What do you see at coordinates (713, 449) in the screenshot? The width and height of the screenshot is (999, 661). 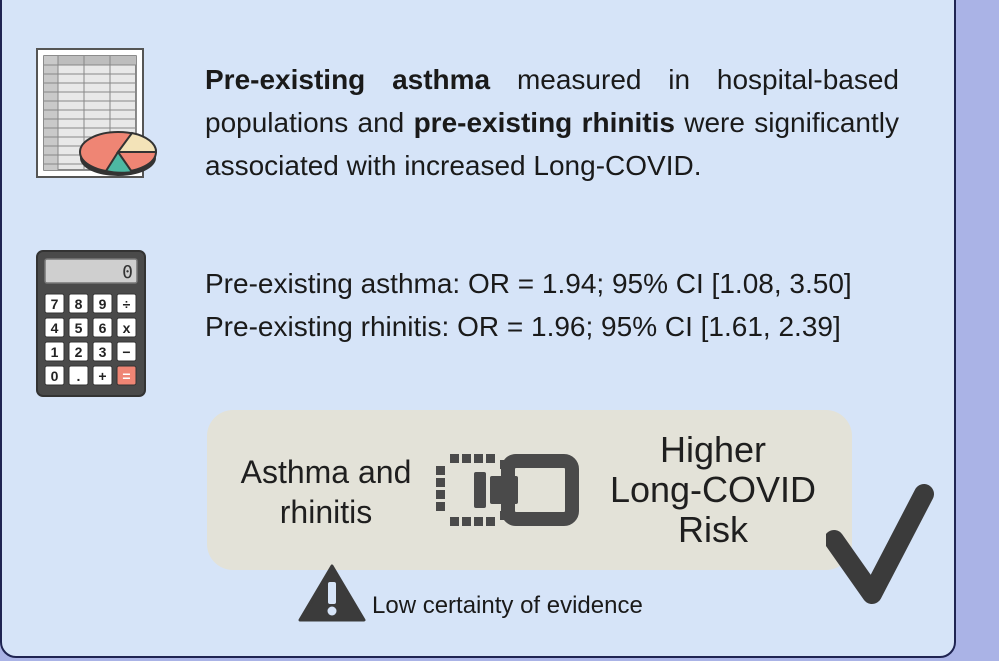 I see `result-outcome-line1: Higher` at bounding box center [713, 449].